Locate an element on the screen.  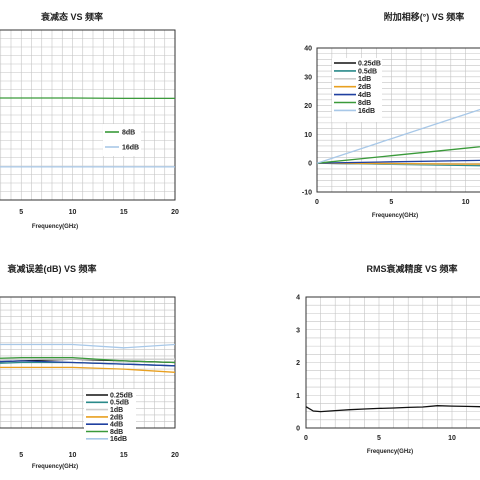
y-tick-label: 20 is located at coordinates (308, 106).